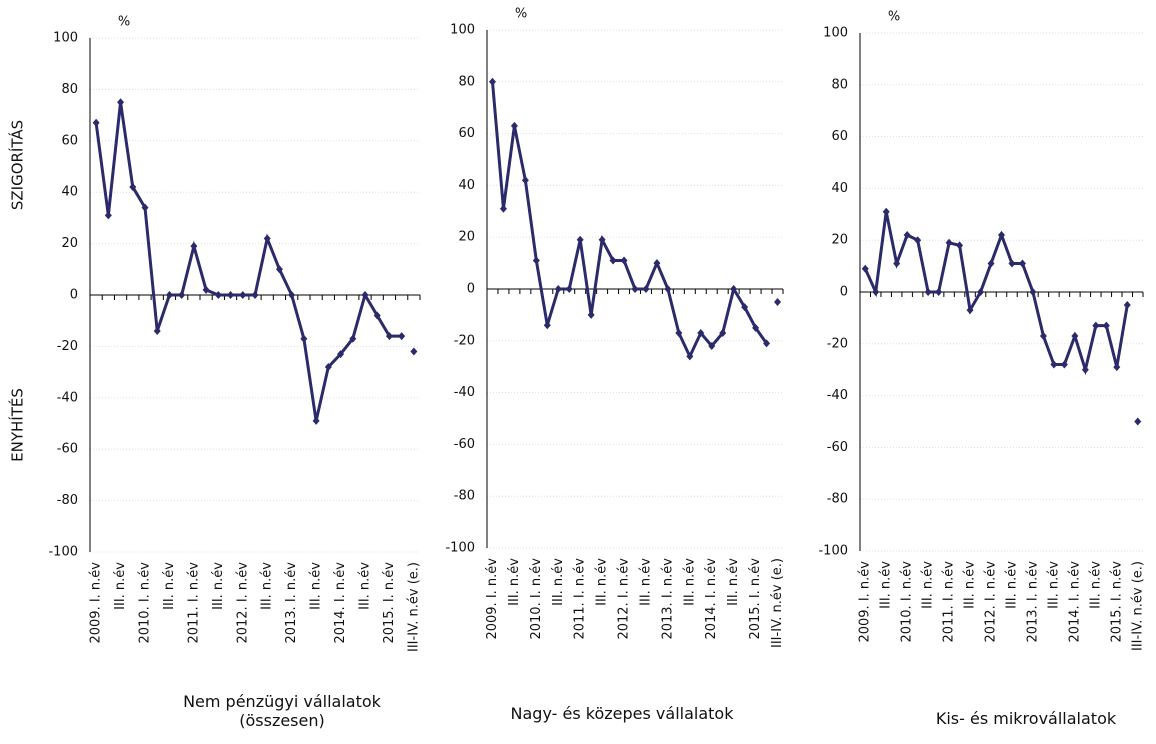  I want to click on chart-title: Nagy- és közepes vállalatok, so click(622, 713).